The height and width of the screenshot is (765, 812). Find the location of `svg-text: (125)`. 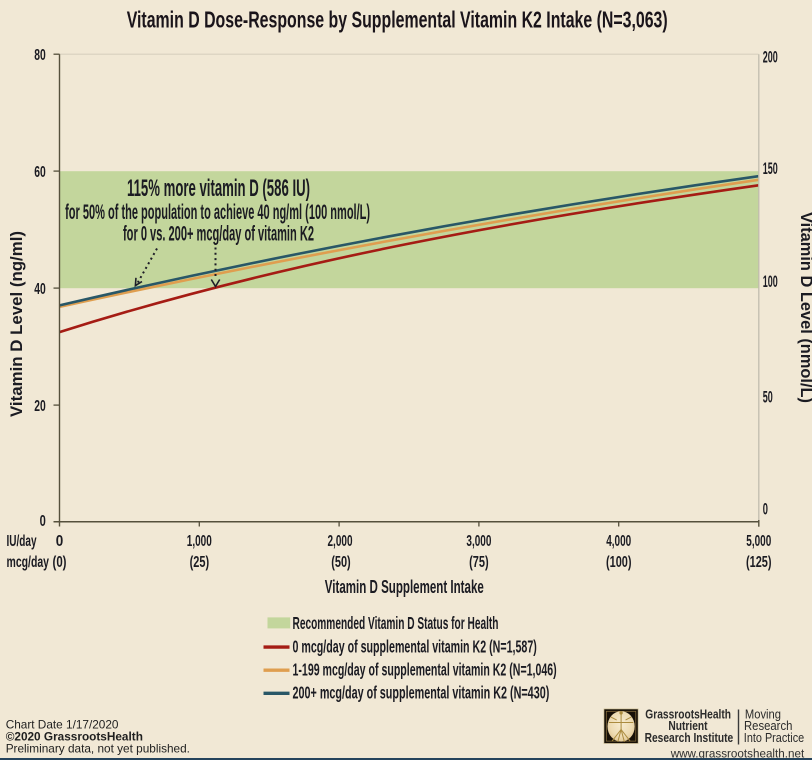

svg-text: (125) is located at coordinates (759, 562).